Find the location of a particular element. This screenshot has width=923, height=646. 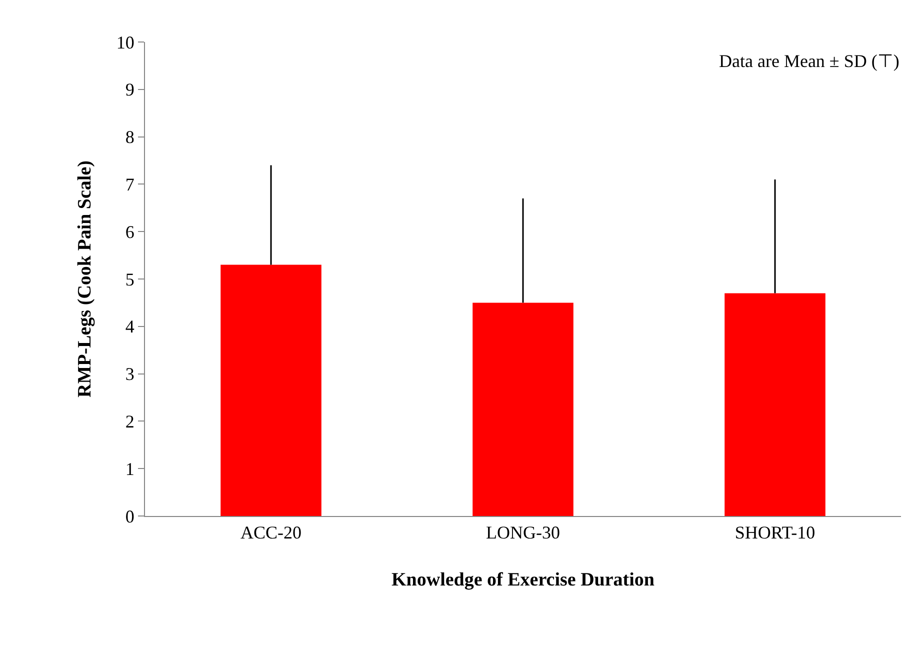

y-tick-label: 9 is located at coordinates (129, 90).